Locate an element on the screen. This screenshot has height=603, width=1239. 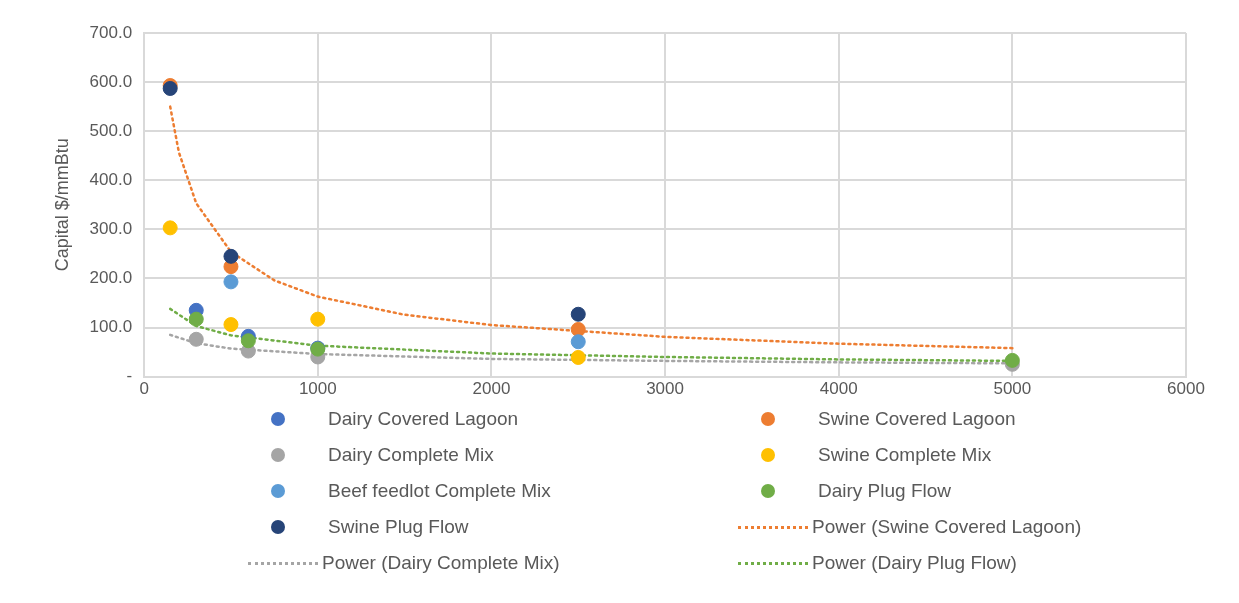
legend-label: Power (Swine Covered Lagoon) is located at coordinates (947, 527).